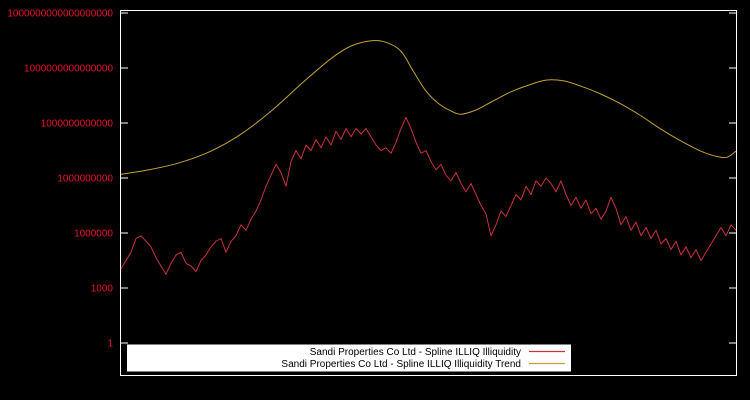 The width and height of the screenshot is (750, 400). I want to click on y-tick-label: 1000000000000000, so click(68, 69).